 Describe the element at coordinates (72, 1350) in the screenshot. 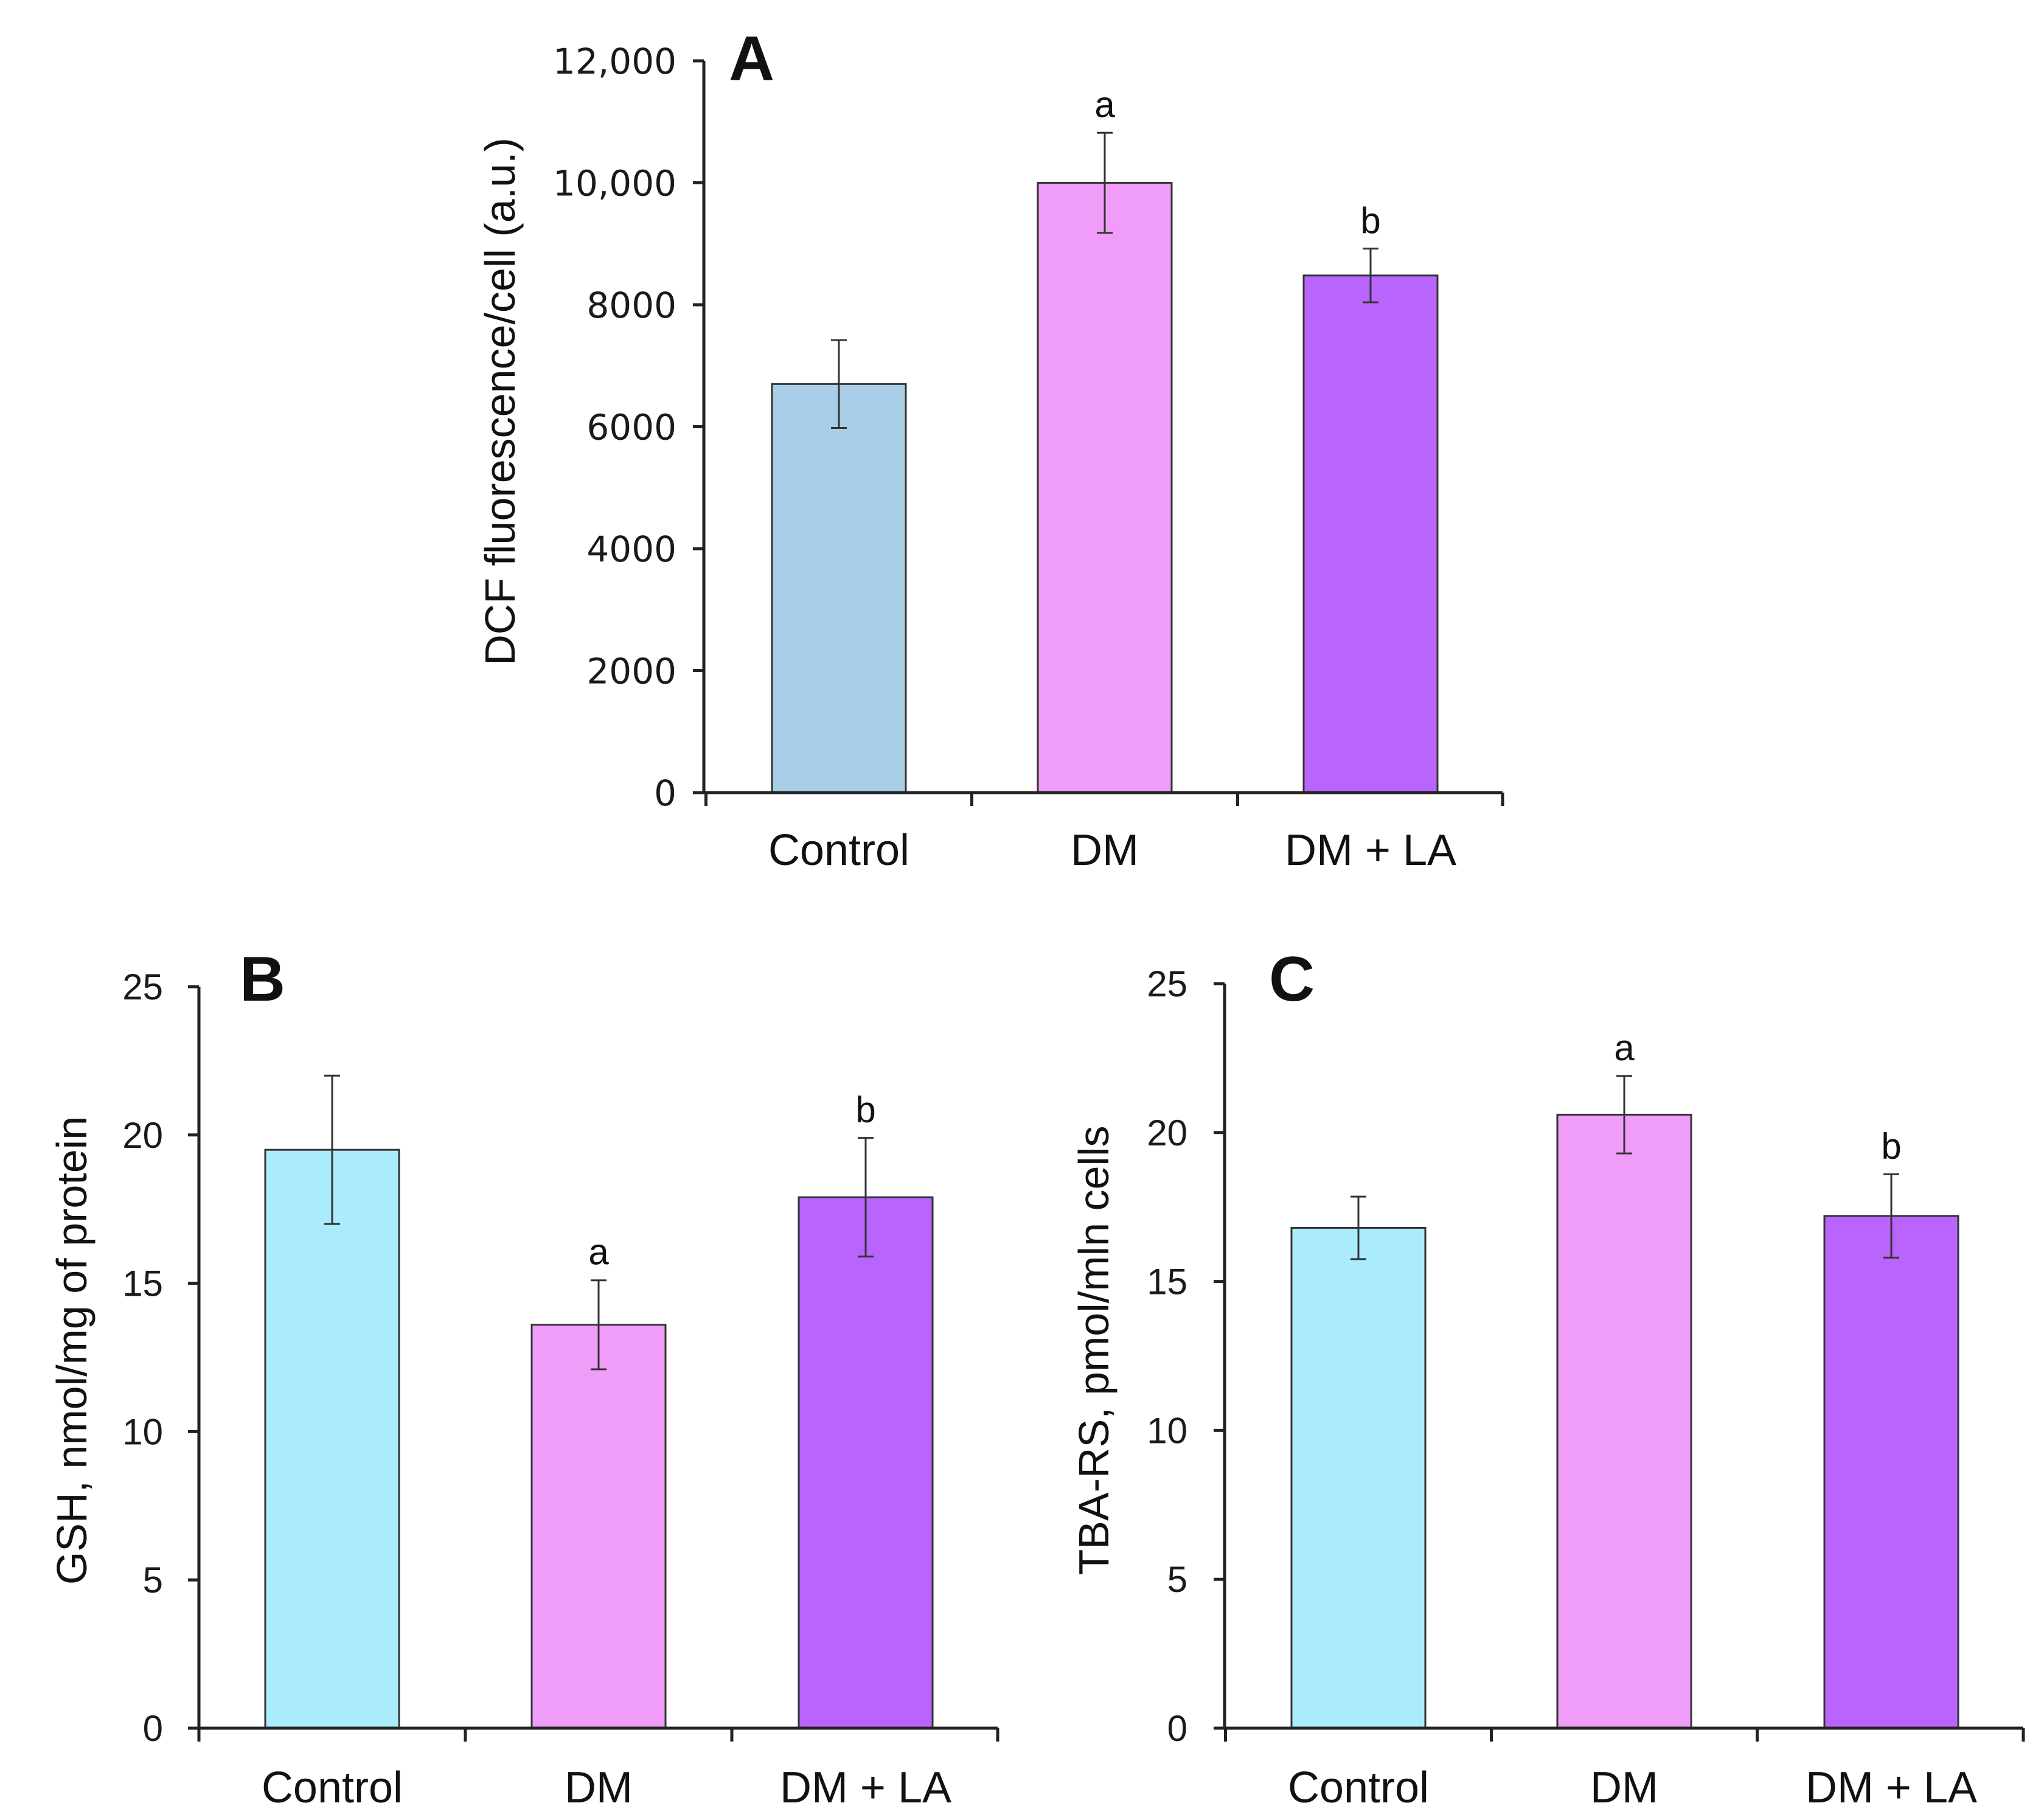

I see `y-axis-title-b: GSH, nmol/mg of protein` at that location.